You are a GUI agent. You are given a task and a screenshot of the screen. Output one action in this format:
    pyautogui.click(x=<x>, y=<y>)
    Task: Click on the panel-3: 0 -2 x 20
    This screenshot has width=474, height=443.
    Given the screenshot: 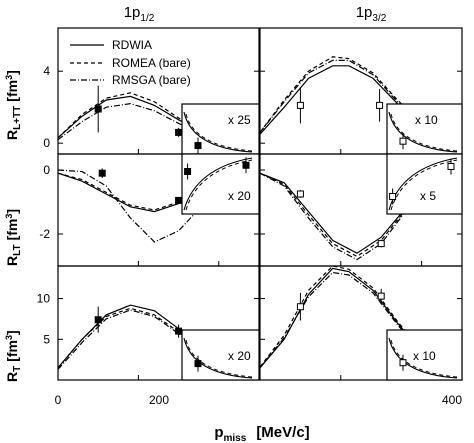 What is the action you would take?
    pyautogui.click(x=149, y=210)
    